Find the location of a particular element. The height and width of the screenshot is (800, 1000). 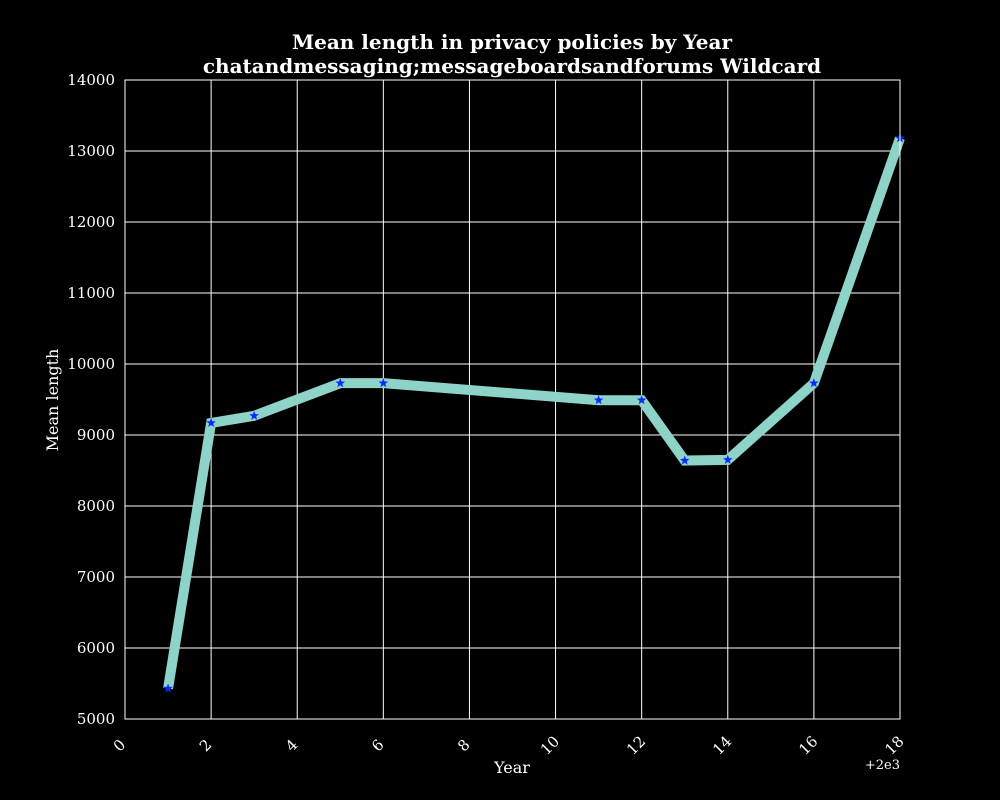

y-axis-label: Mean length is located at coordinates (52, 400).